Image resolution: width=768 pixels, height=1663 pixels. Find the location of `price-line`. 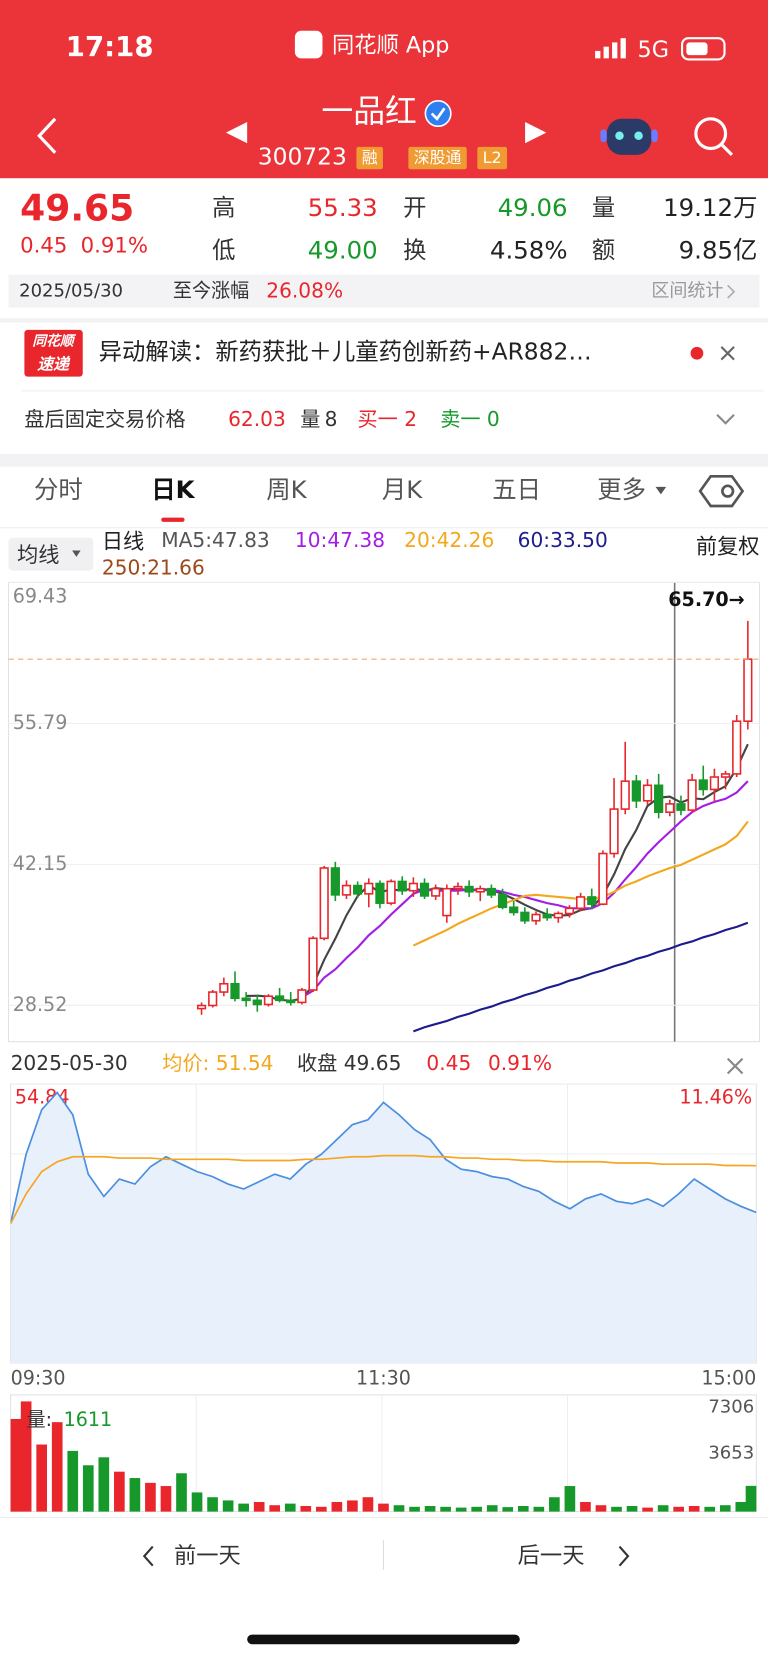

price-line is located at coordinates (383, 1157).